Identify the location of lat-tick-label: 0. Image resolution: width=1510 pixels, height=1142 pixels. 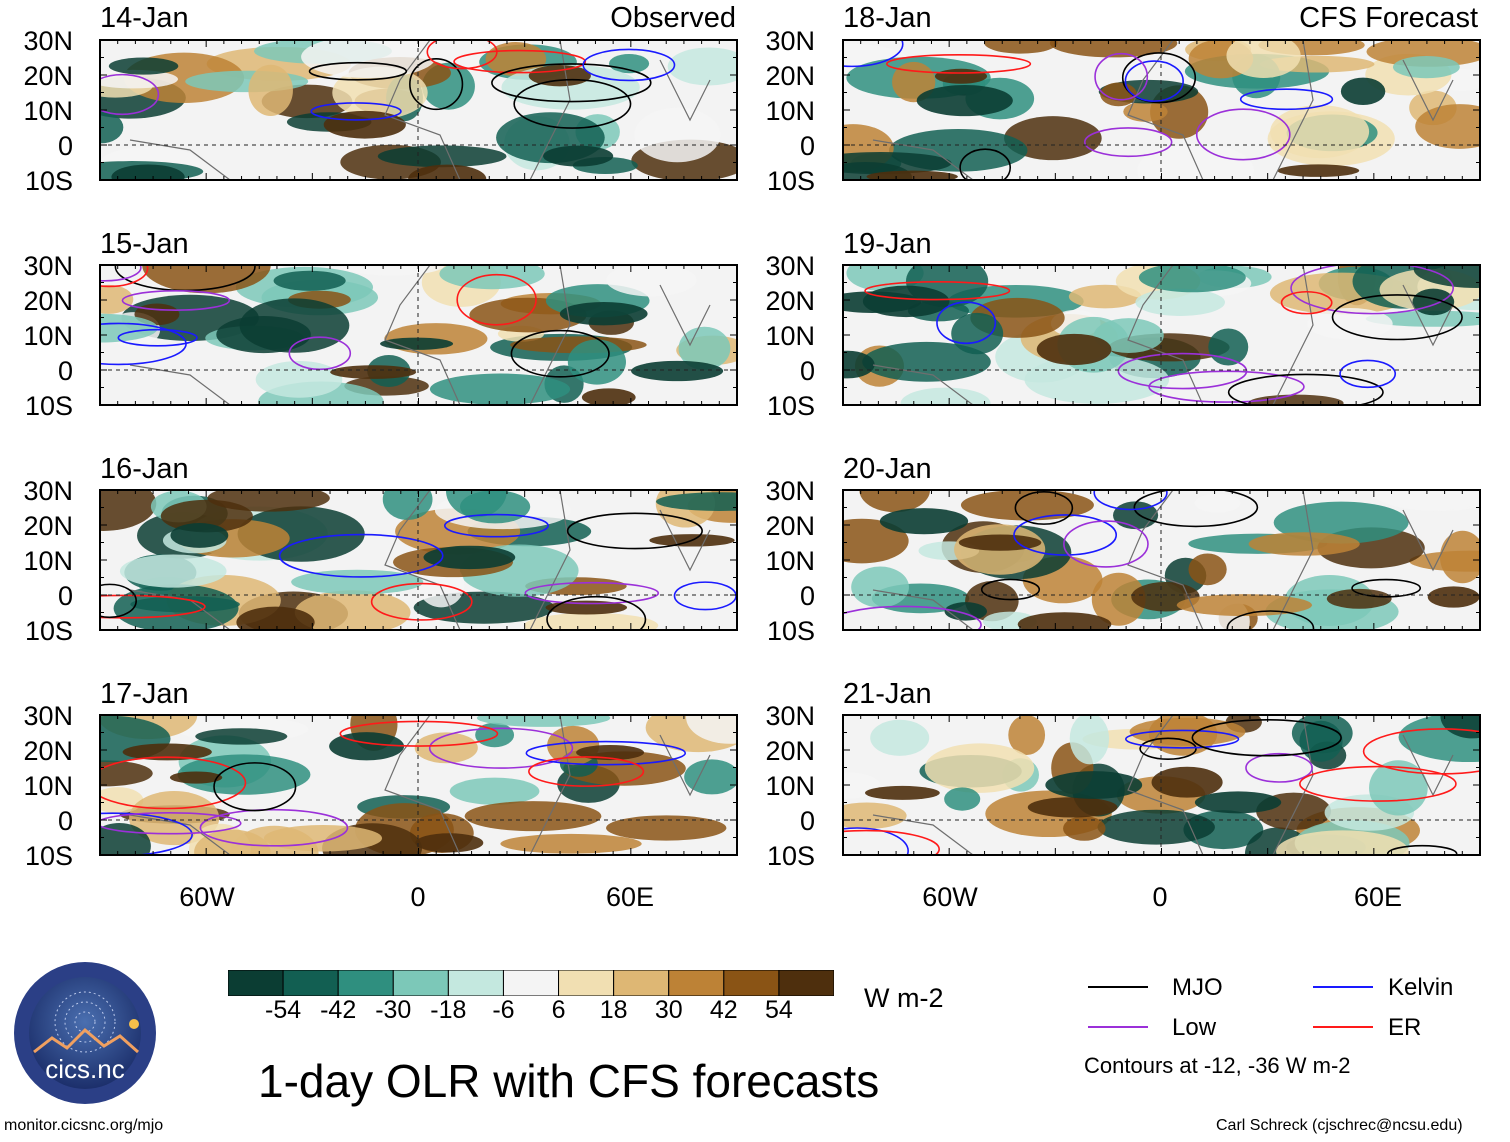
(807, 821).